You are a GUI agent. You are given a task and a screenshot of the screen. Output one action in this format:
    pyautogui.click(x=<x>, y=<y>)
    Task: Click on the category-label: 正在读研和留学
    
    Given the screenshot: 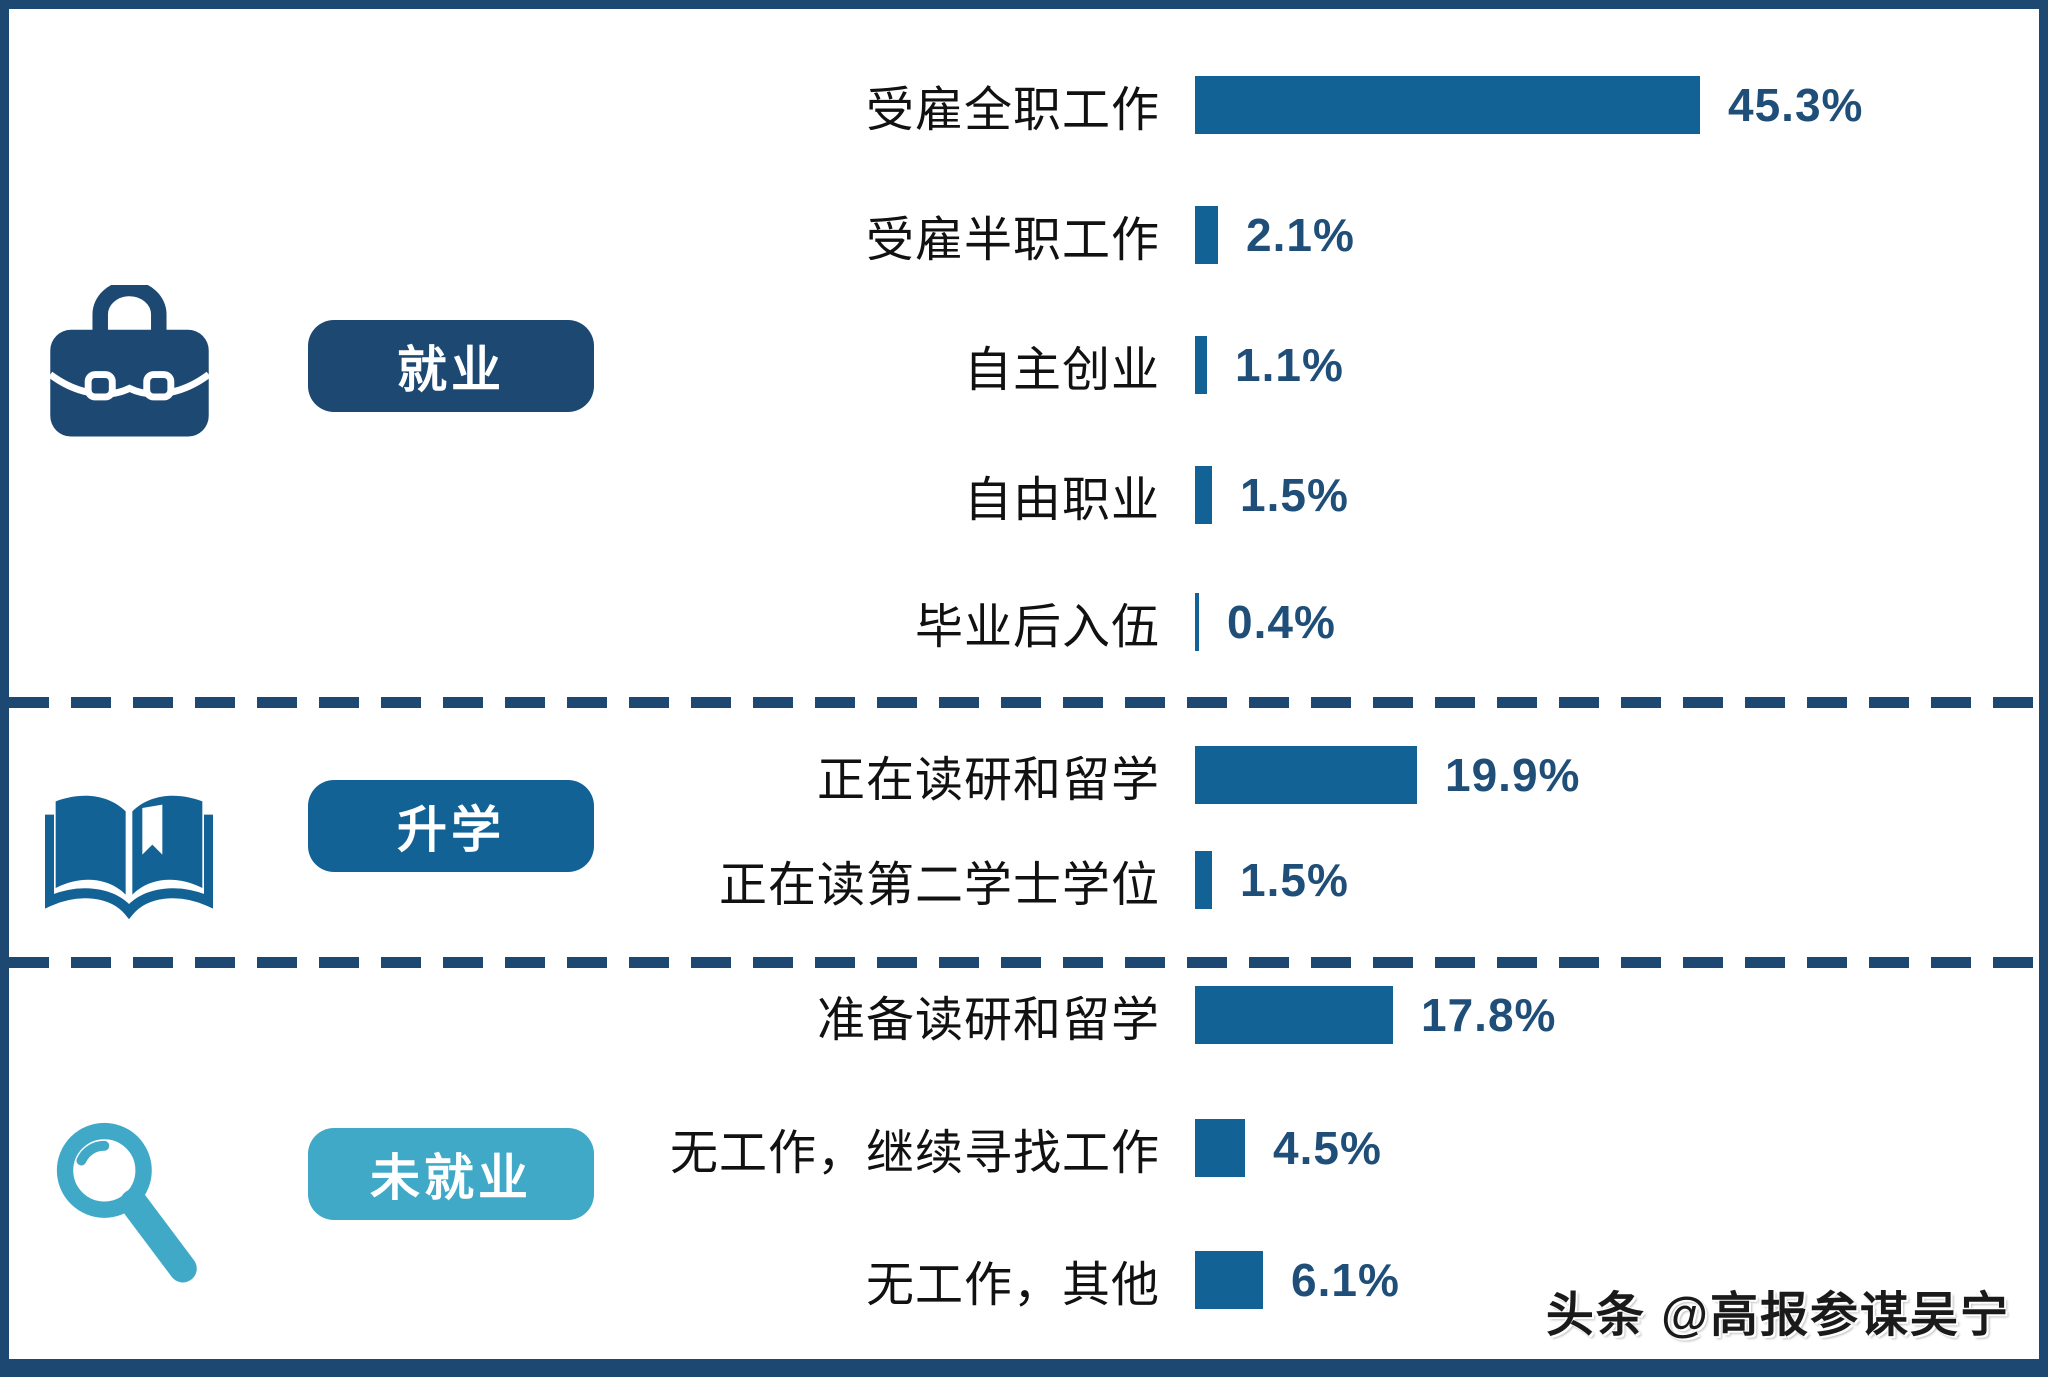 What is the action you would take?
    pyautogui.click(x=988, y=780)
    